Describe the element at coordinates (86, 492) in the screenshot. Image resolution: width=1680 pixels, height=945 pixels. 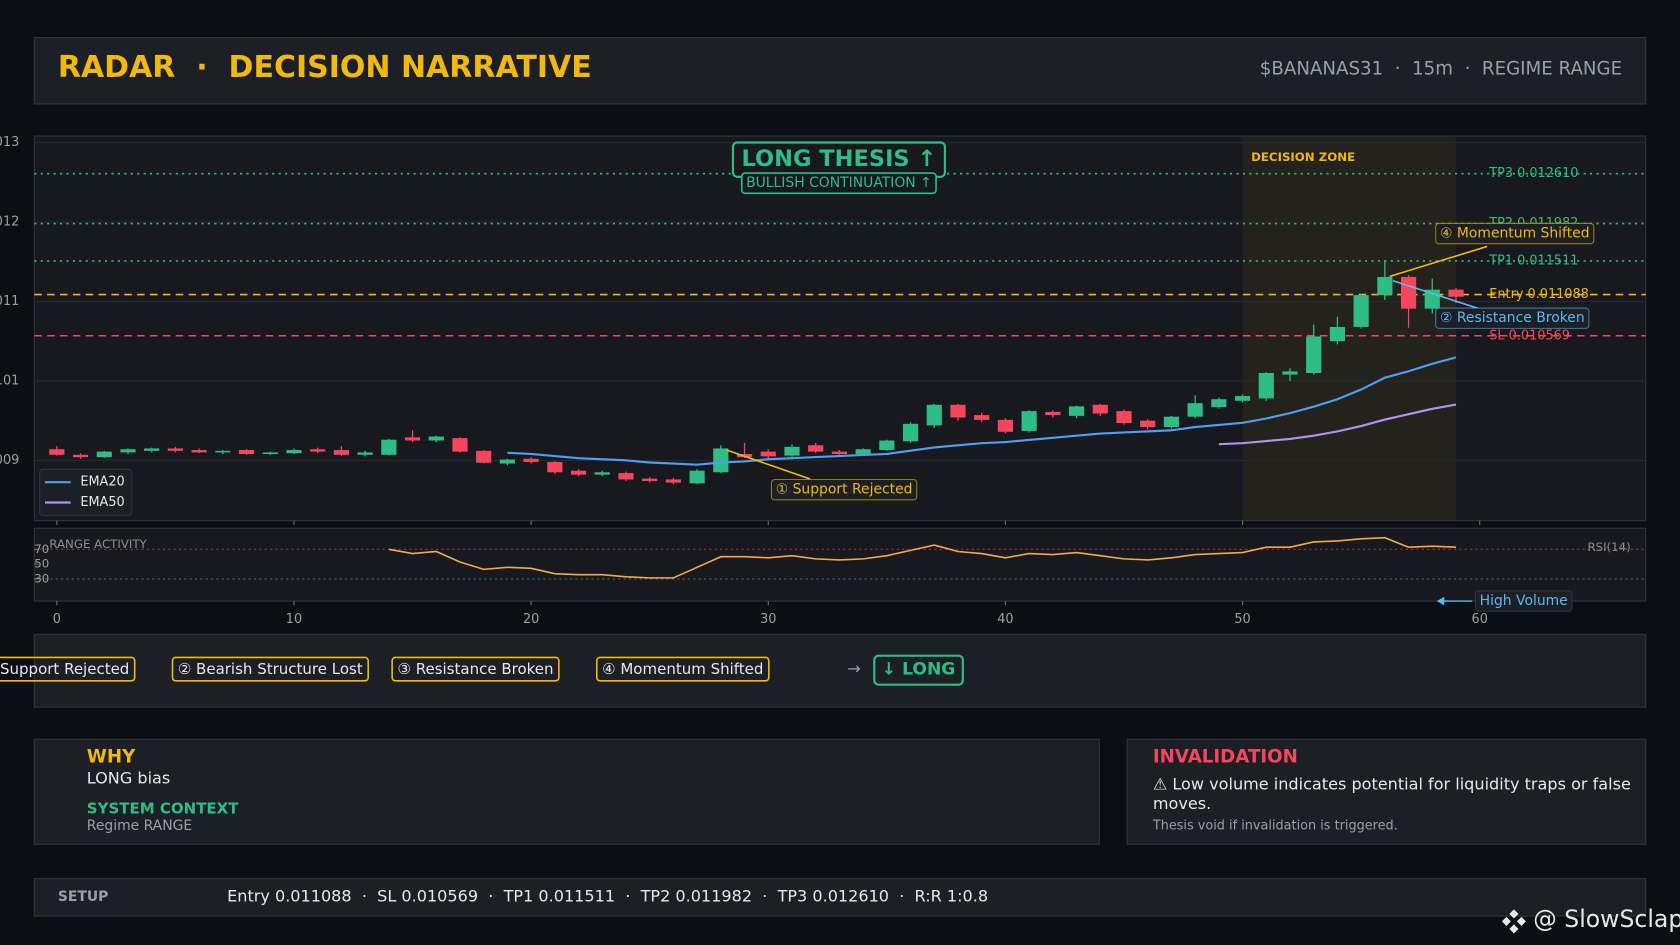
I see `legend: EMA20 EMA50` at that location.